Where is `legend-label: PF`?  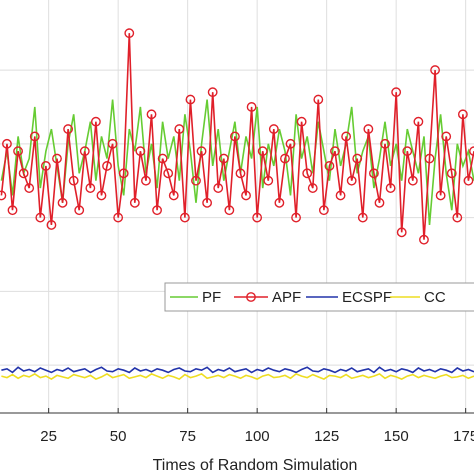
legend-label: PF is located at coordinates (211, 297).